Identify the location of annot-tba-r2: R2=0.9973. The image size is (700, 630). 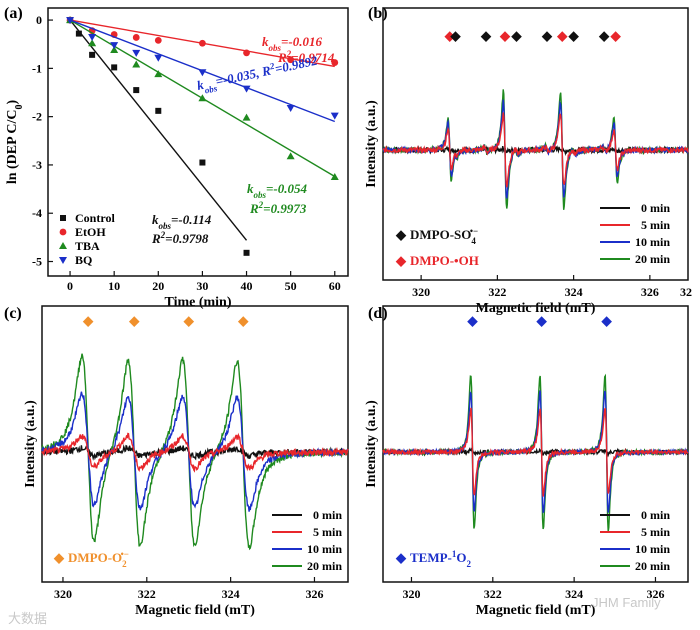
(278, 208).